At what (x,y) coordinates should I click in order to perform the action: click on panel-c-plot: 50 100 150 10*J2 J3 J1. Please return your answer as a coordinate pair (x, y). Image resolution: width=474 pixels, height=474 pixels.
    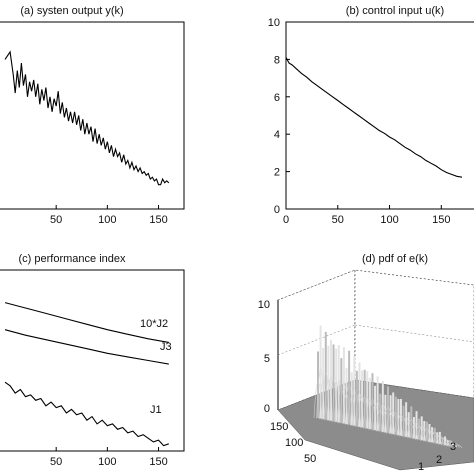
    Looking at the image, I should click on (88, 385).